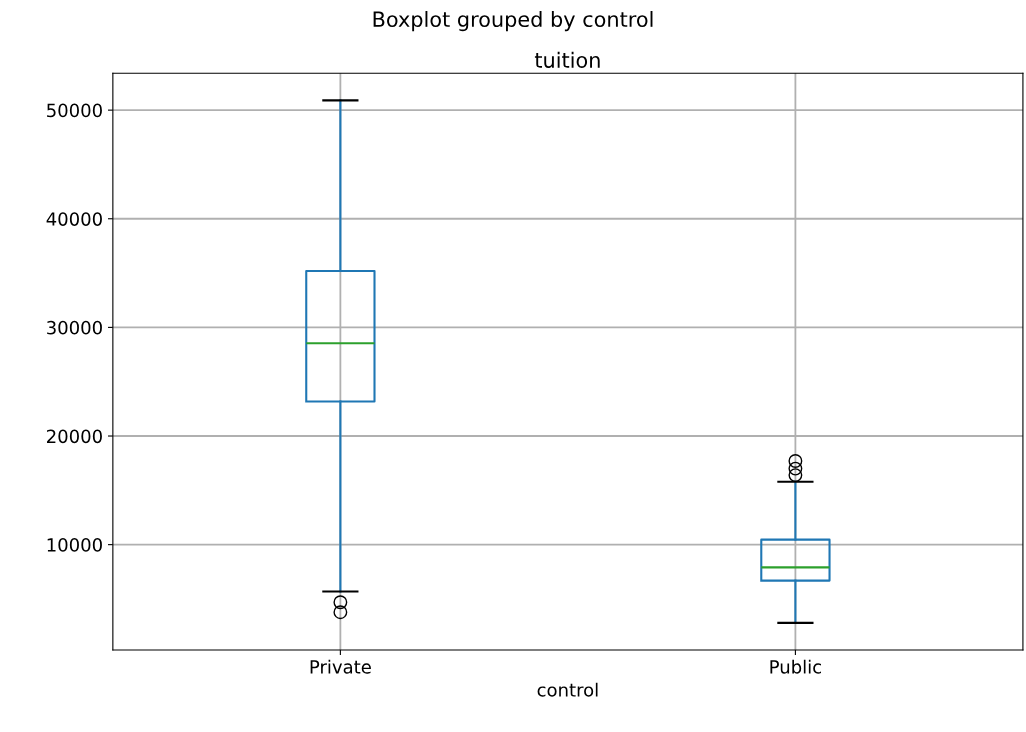  What do you see at coordinates (567, 689) in the screenshot?
I see `x-axis-title: control` at bounding box center [567, 689].